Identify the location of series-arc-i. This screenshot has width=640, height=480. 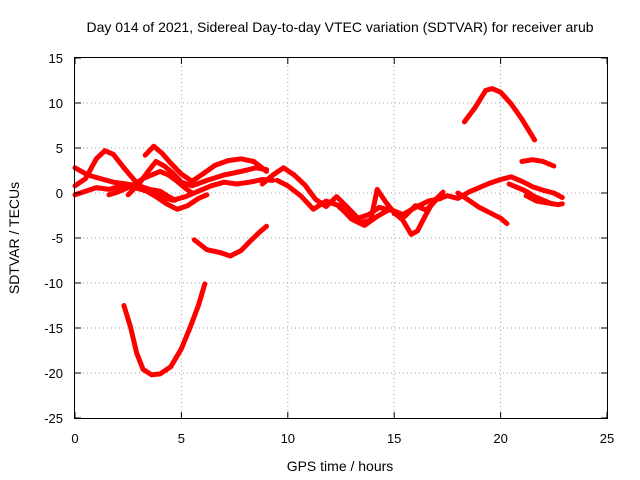
(326, 193).